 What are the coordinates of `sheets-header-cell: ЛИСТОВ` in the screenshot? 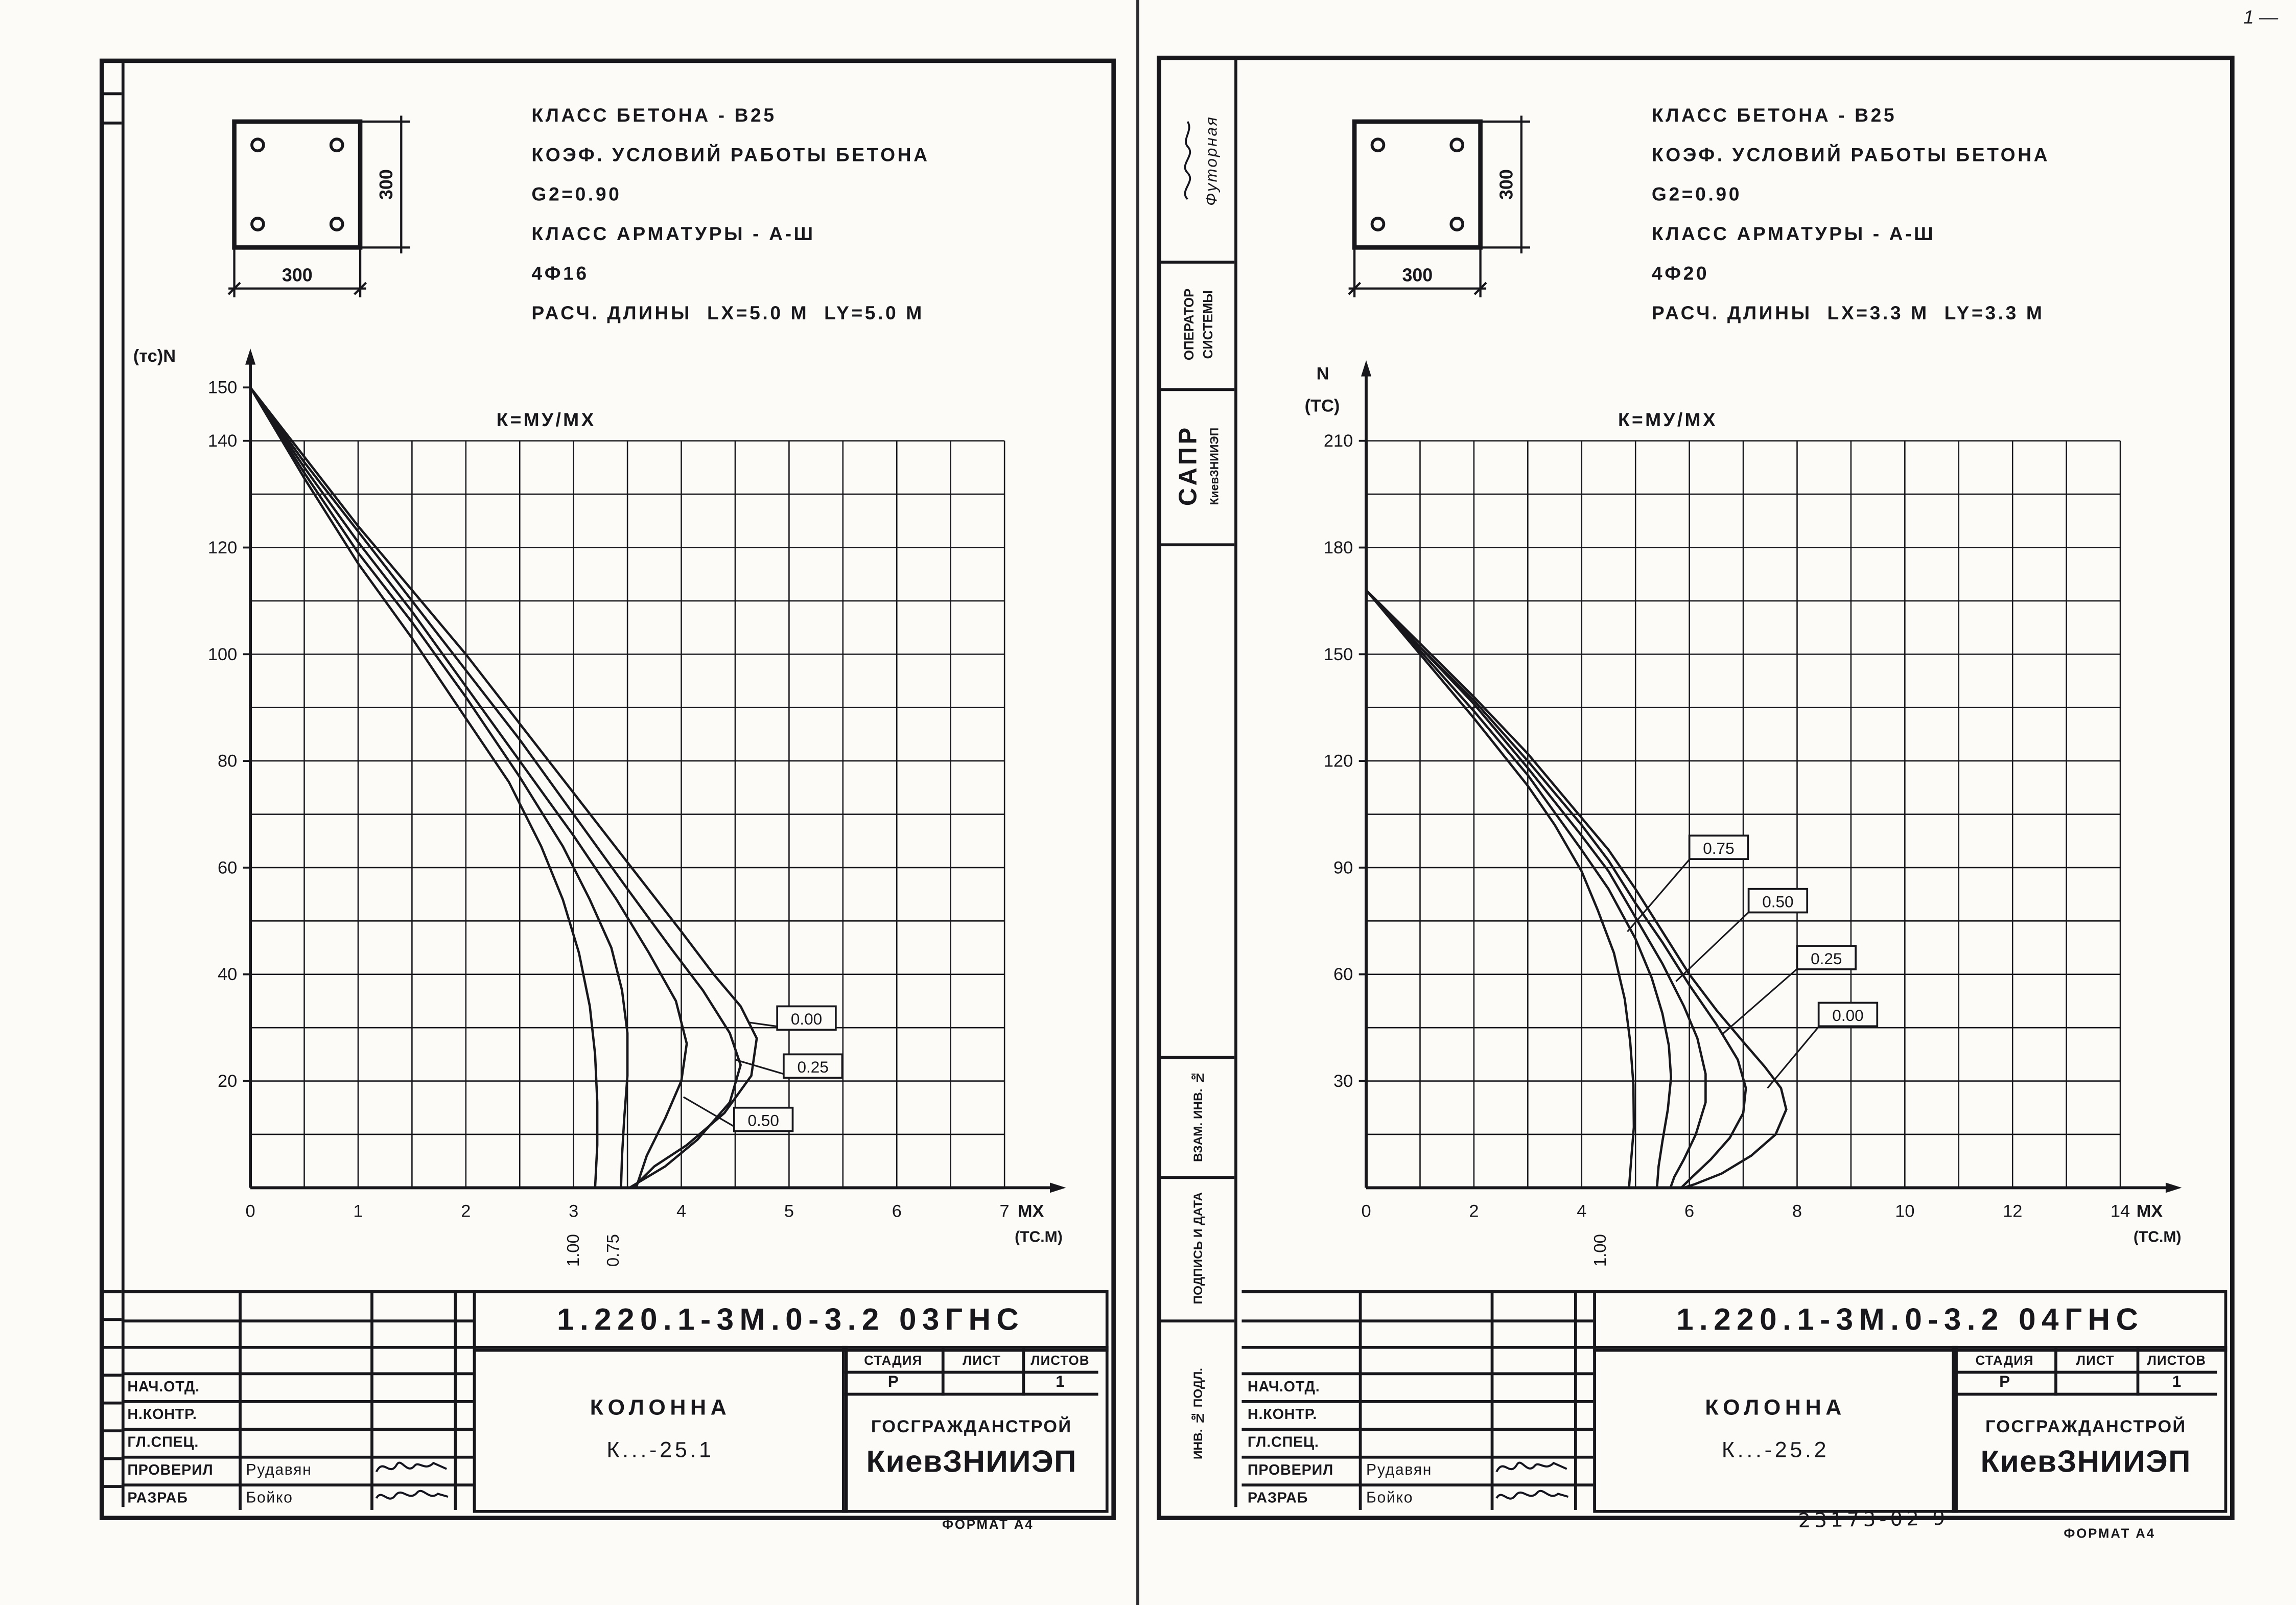 It's located at (1060, 1361).